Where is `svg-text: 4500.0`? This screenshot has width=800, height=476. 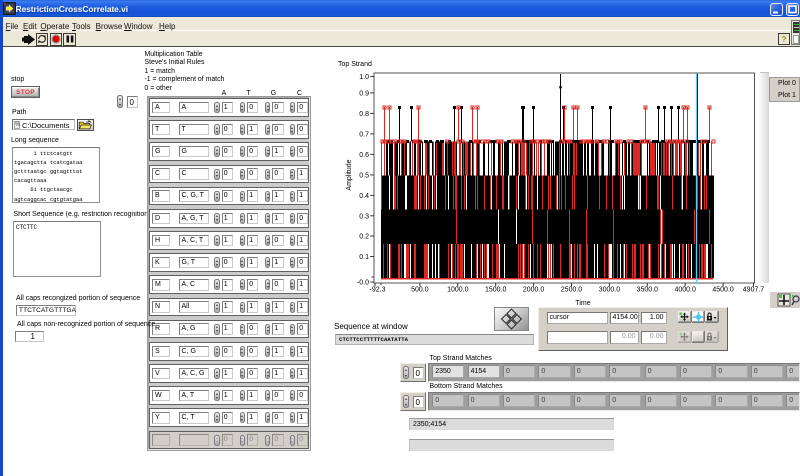 svg-text: 4500.0 is located at coordinates (723, 290).